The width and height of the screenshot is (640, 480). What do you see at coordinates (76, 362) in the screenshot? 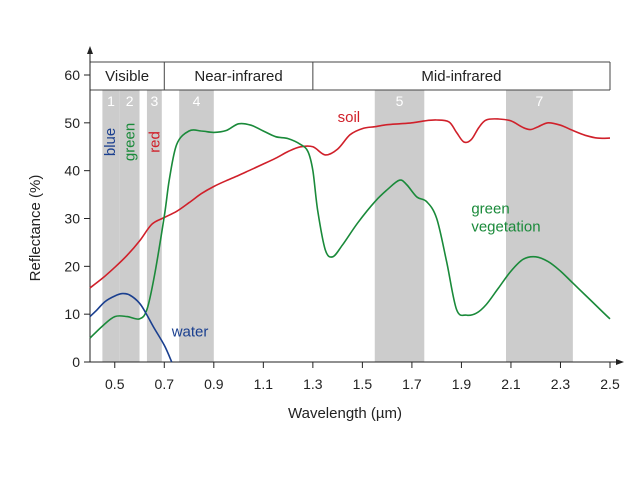
I see `y-tick-label: 0` at bounding box center [76, 362].